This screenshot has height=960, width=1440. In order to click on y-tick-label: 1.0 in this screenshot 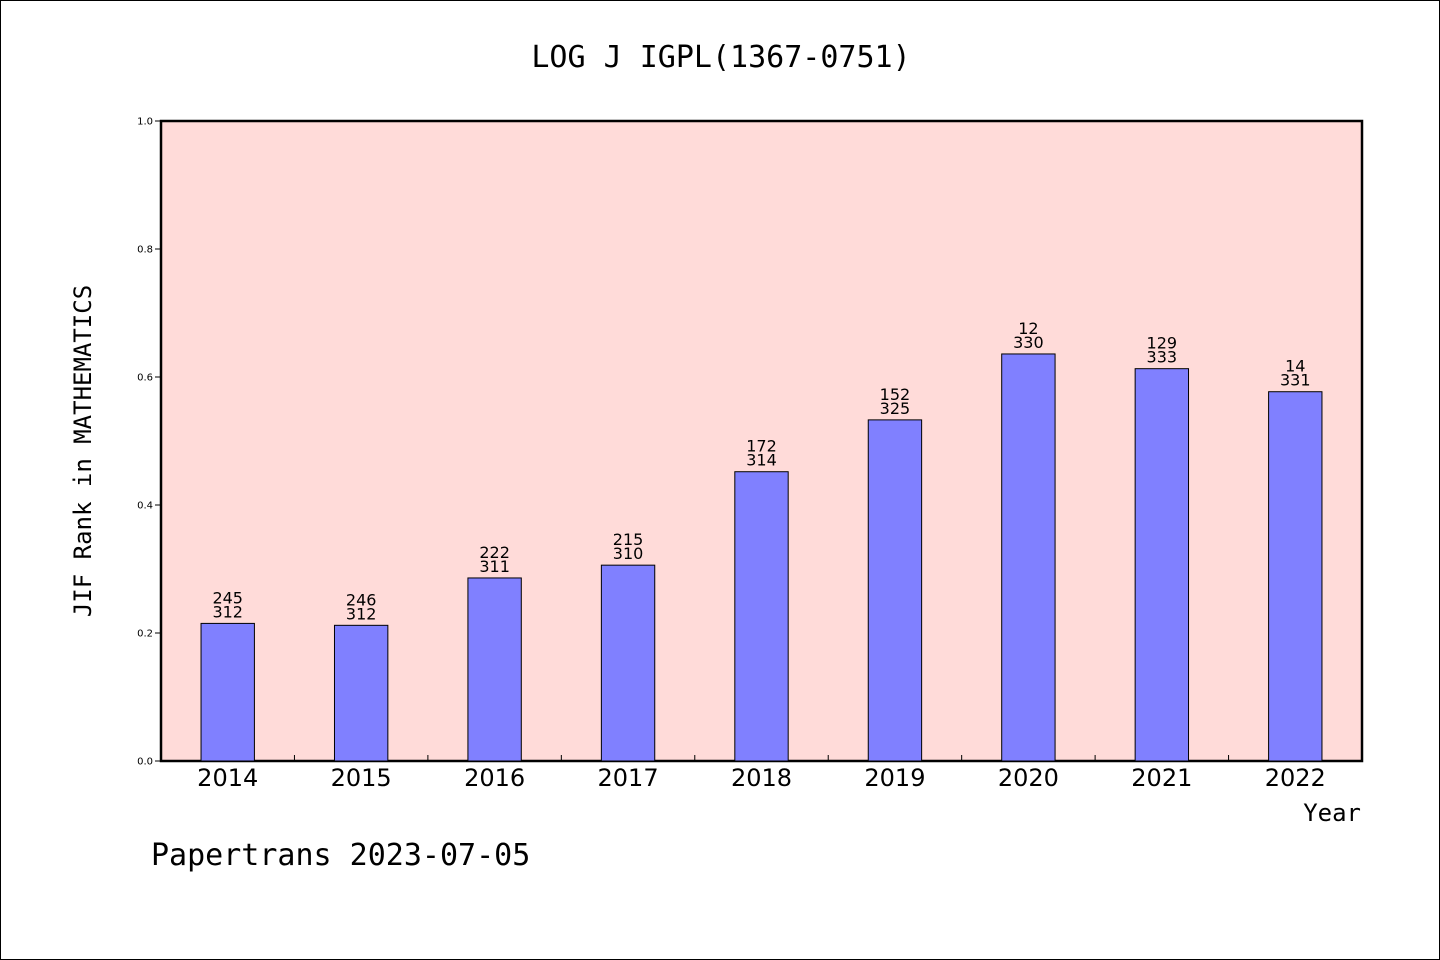, I will do `click(145, 122)`.